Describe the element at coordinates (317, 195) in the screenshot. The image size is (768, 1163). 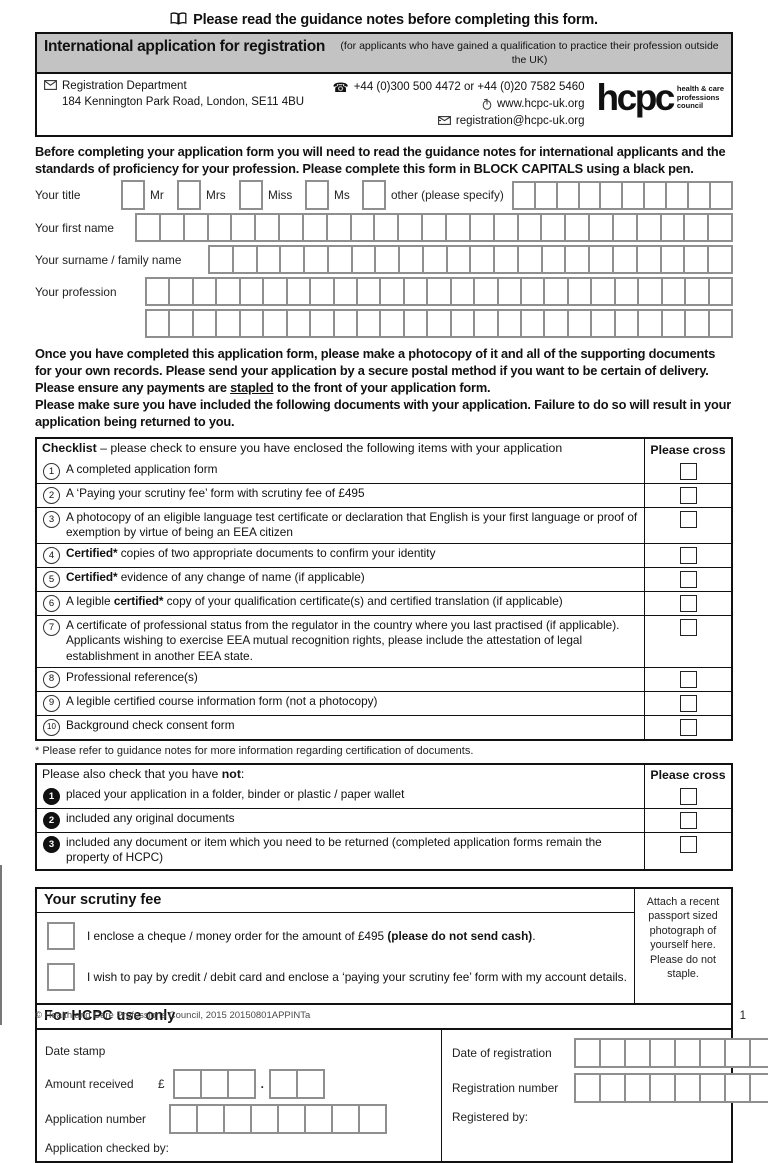
I see `title-checkbox-ms` at that location.